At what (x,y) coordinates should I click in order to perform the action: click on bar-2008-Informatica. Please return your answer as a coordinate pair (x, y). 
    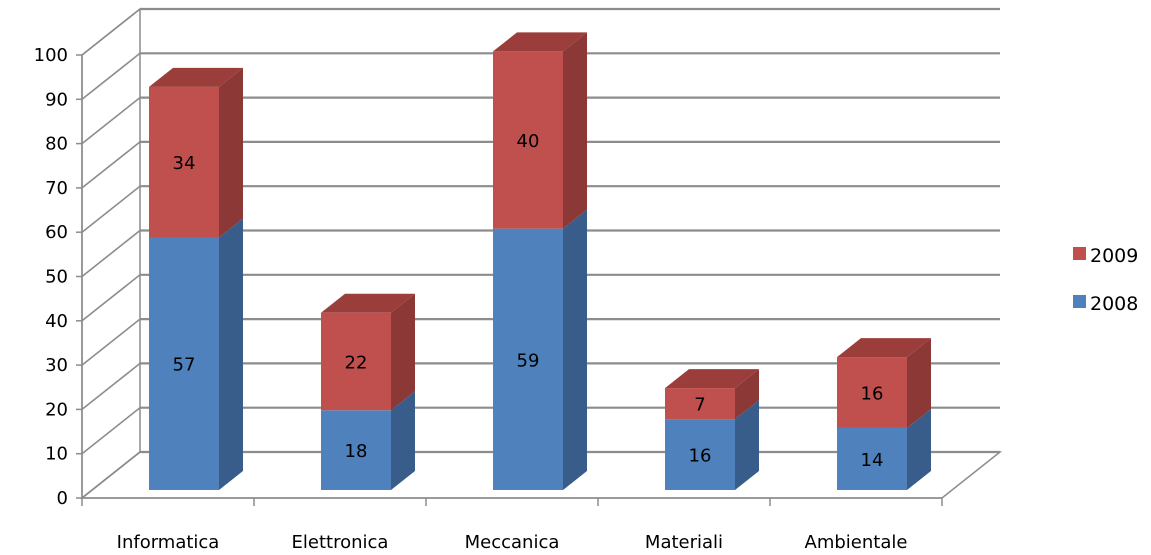
    Looking at the image, I should click on (184, 363).